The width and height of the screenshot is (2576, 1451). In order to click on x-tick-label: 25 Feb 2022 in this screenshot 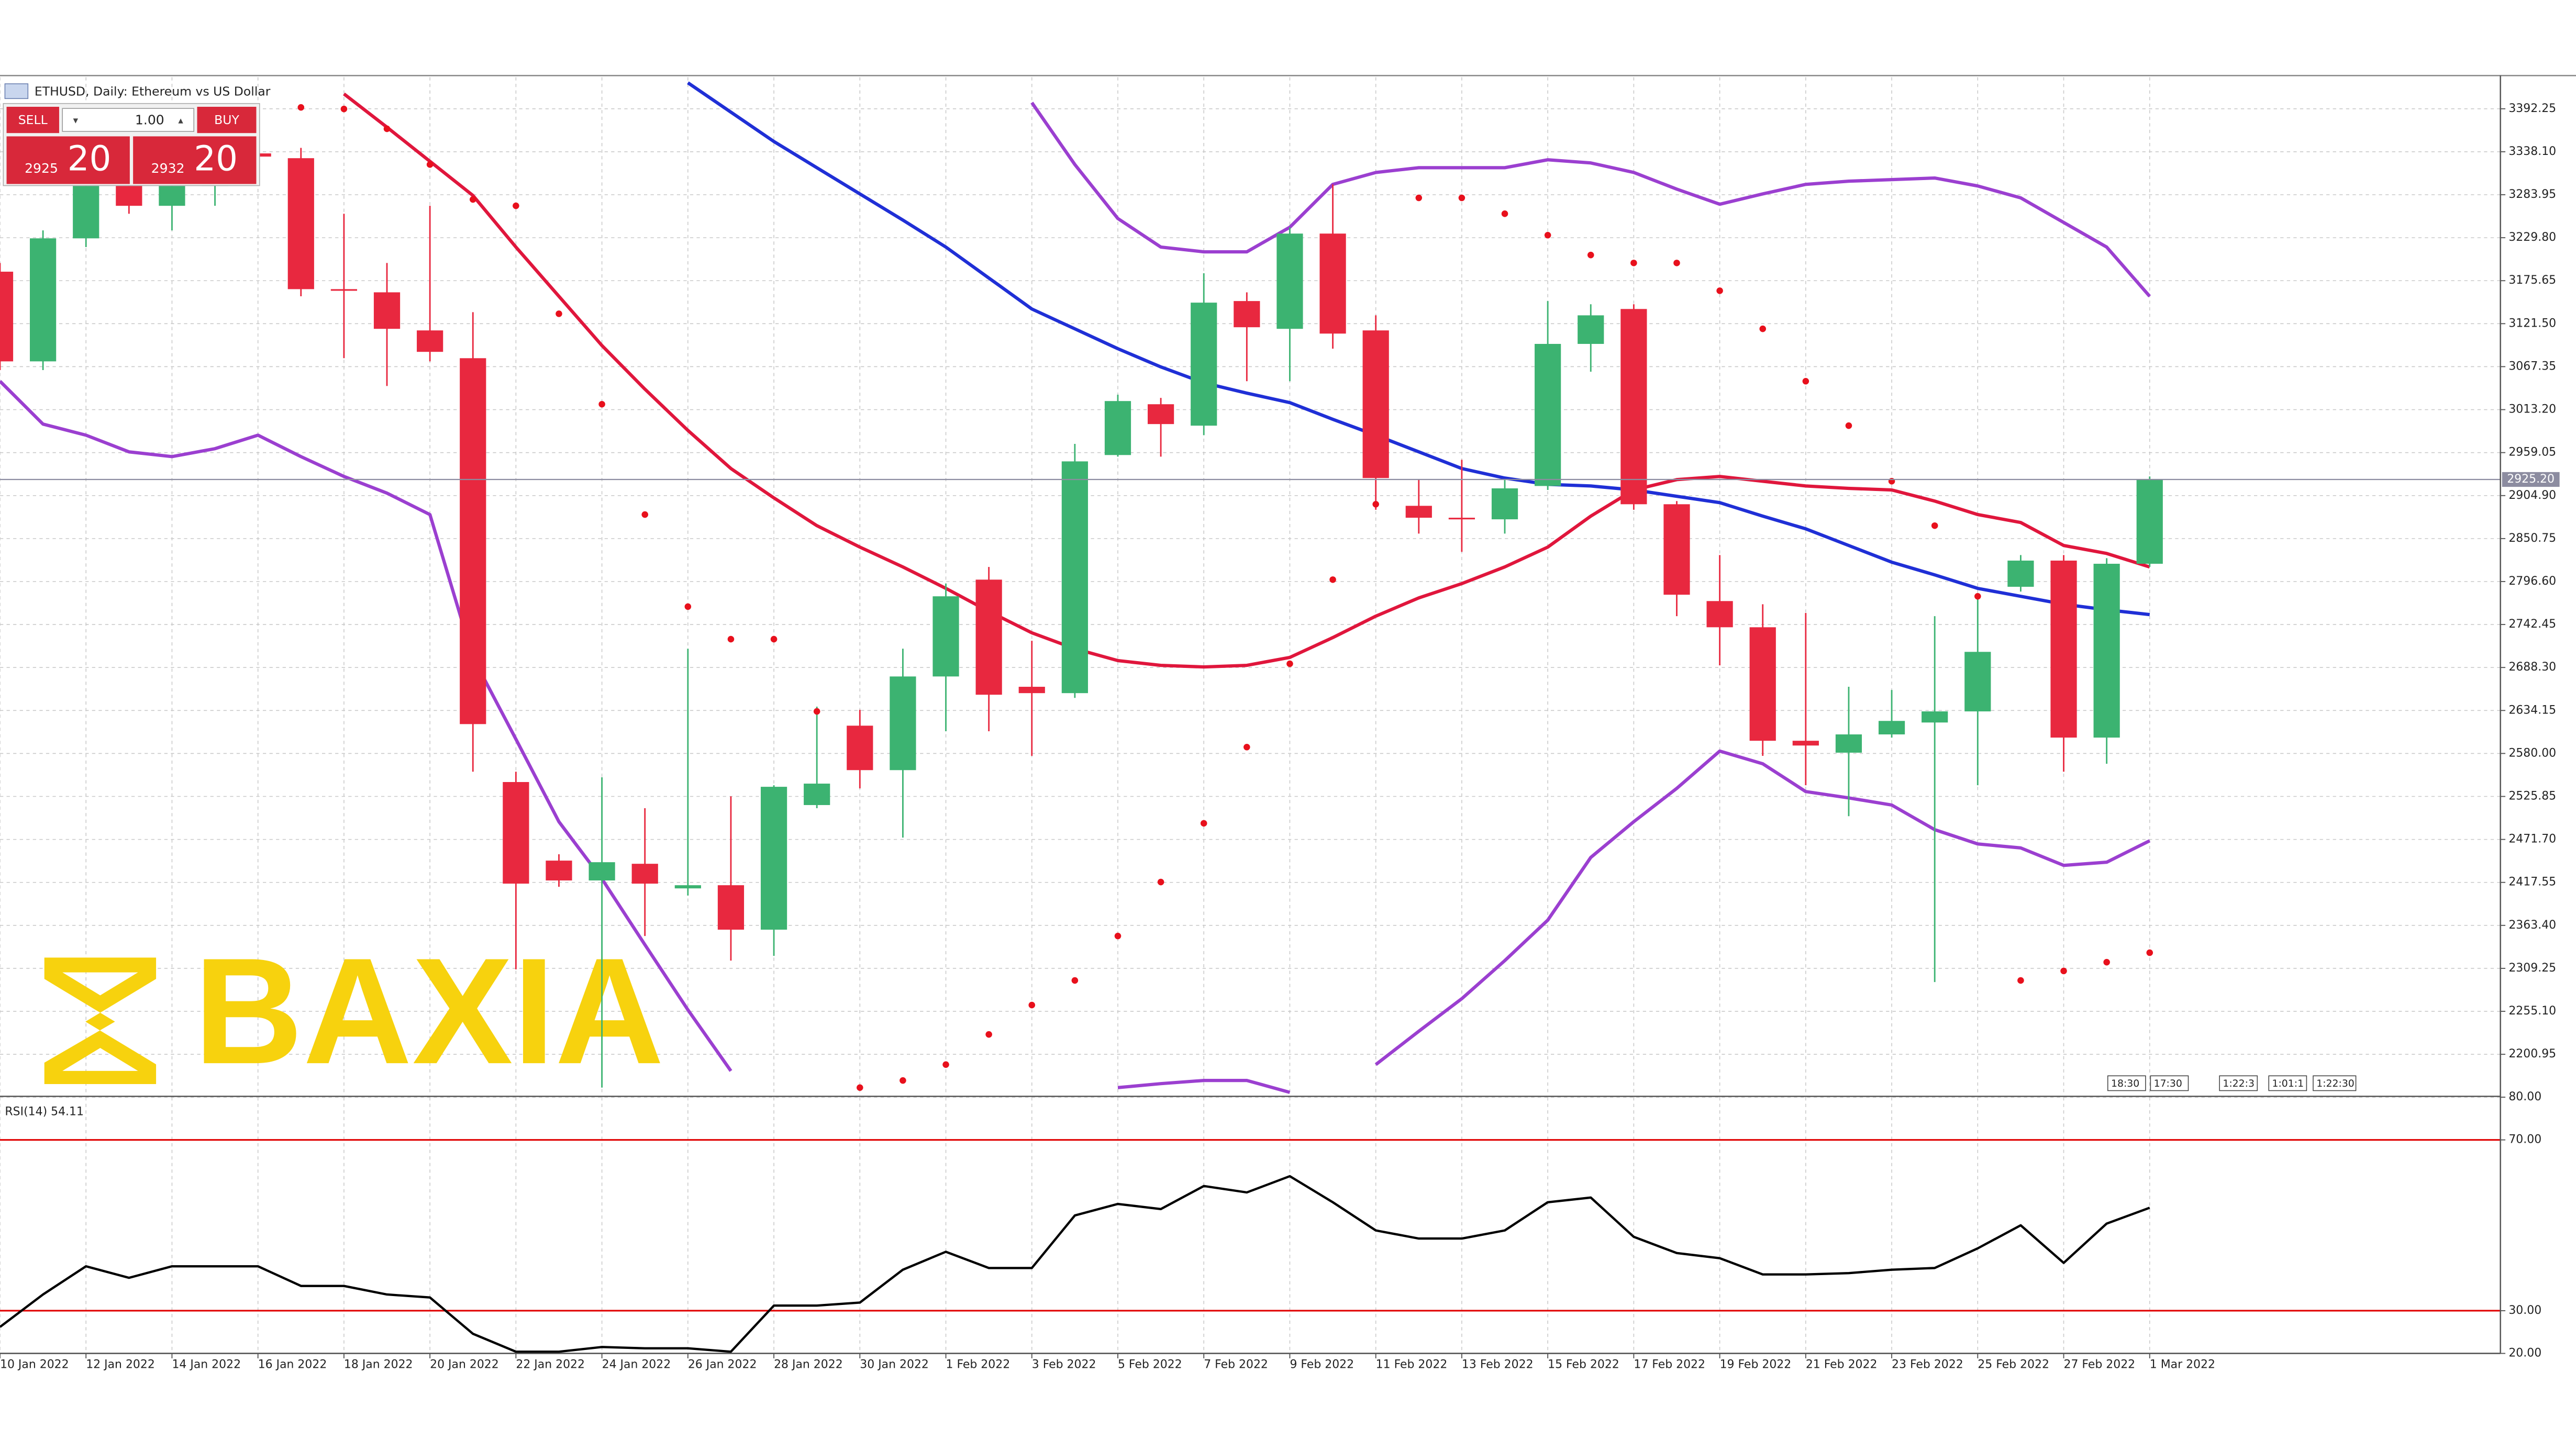, I will do `click(2013, 1365)`.